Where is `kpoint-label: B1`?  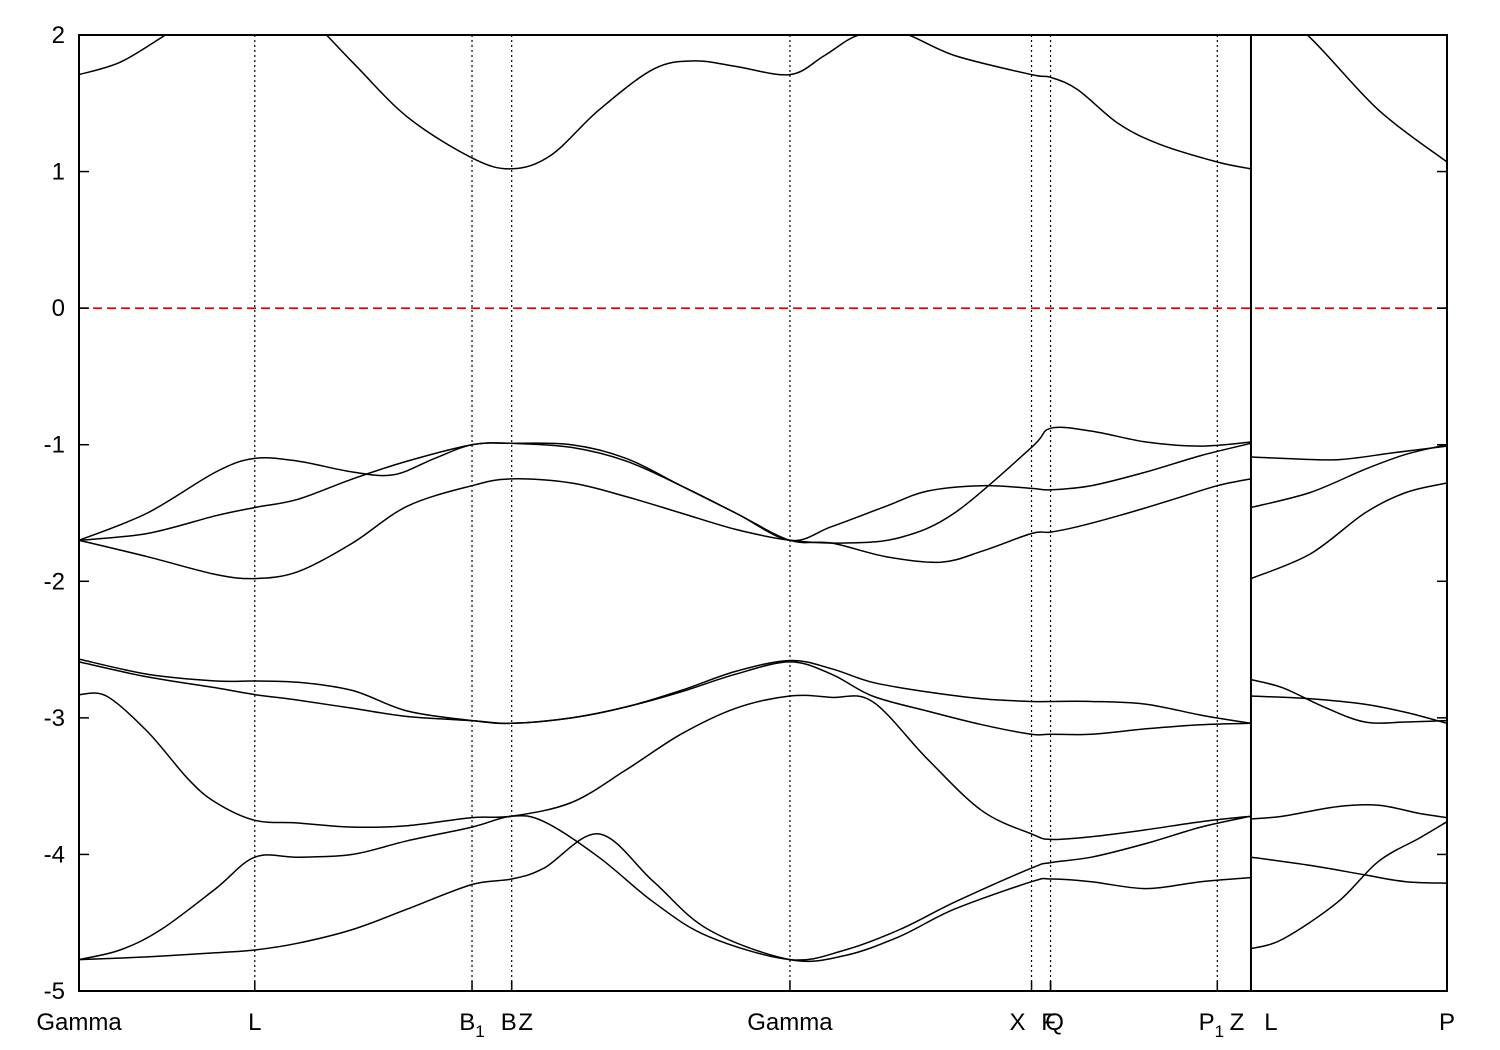
kpoint-label: B1 is located at coordinates (471, 1025).